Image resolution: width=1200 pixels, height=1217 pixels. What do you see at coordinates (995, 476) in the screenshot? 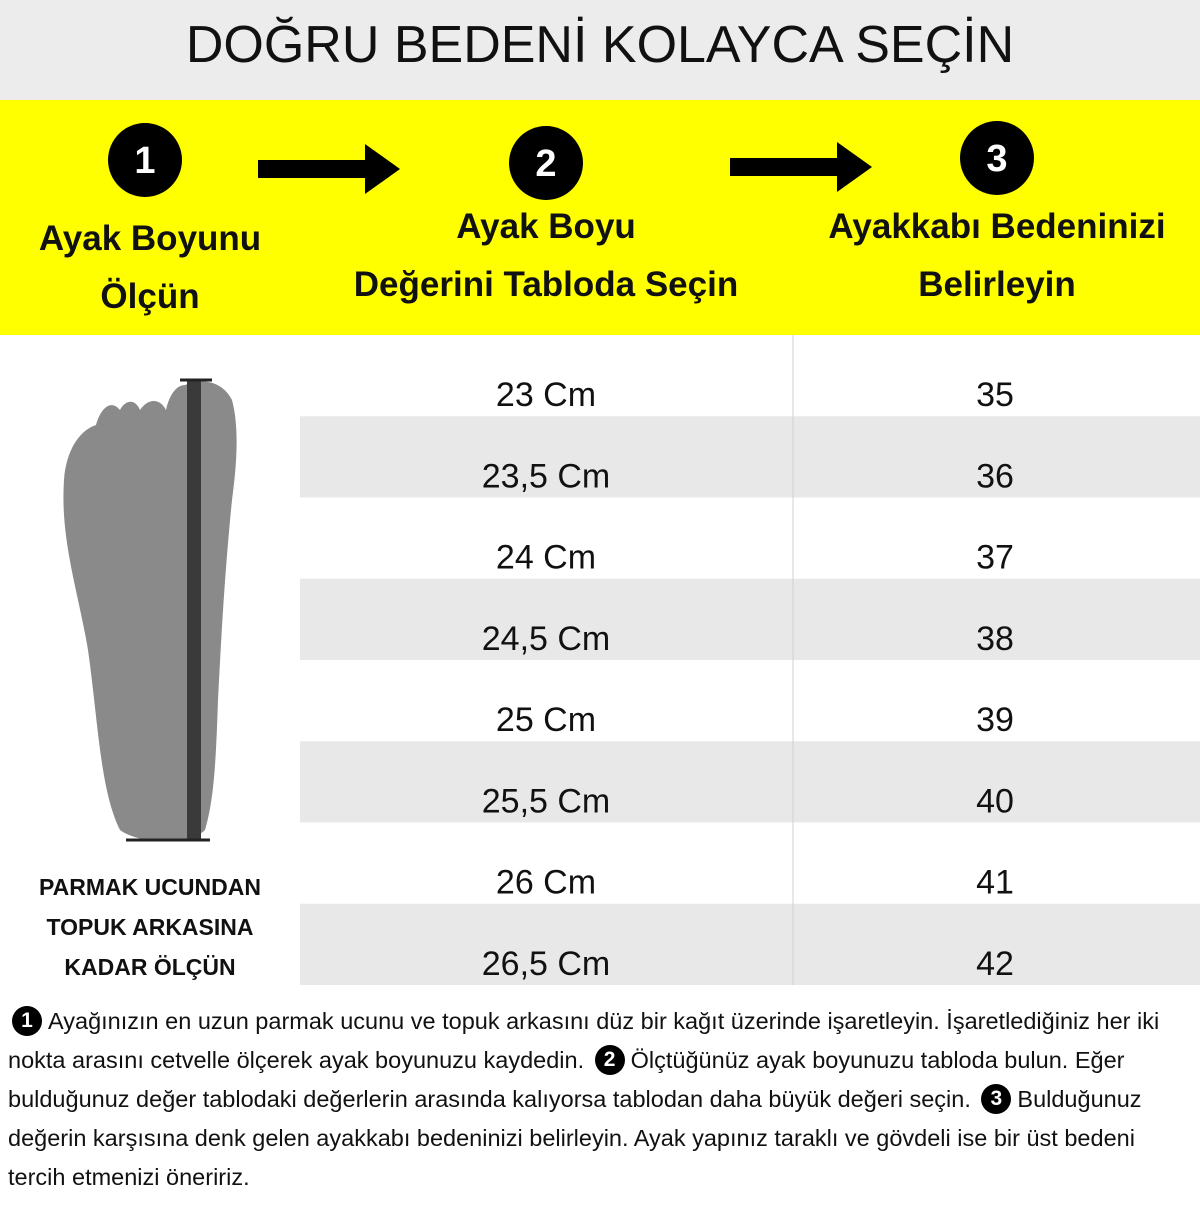
I see `shoe-size: 36` at bounding box center [995, 476].